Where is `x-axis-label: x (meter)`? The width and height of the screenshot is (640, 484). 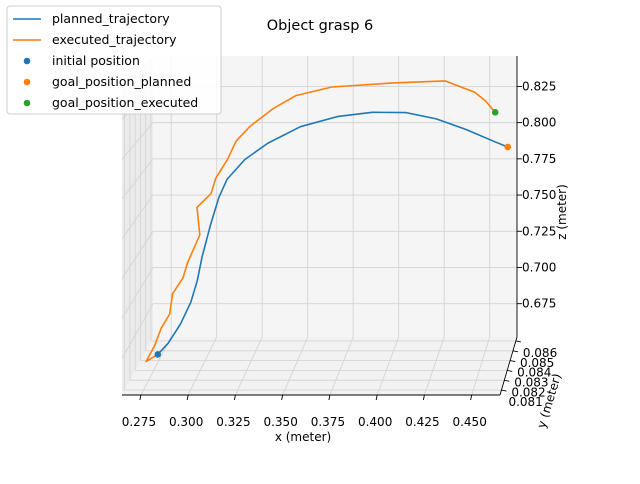 x-axis-label: x (meter) is located at coordinates (303, 437).